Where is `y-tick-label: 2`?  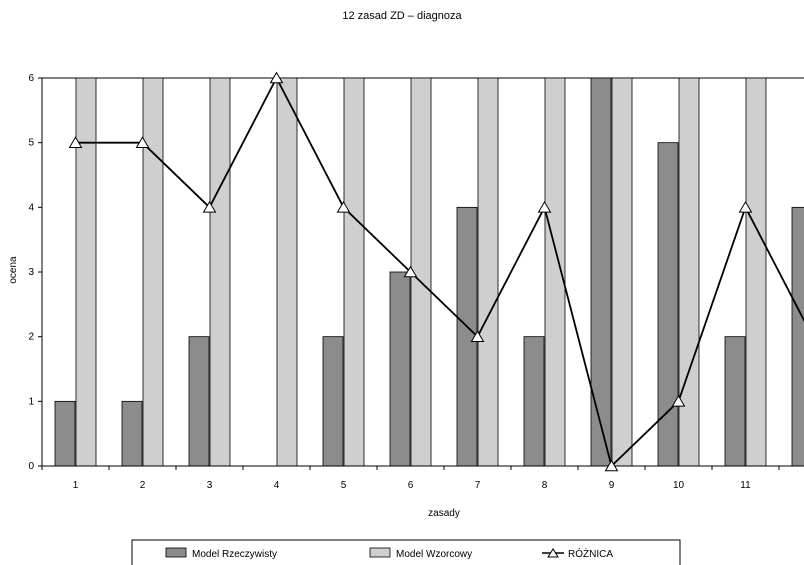 y-tick-label: 2 is located at coordinates (31, 337).